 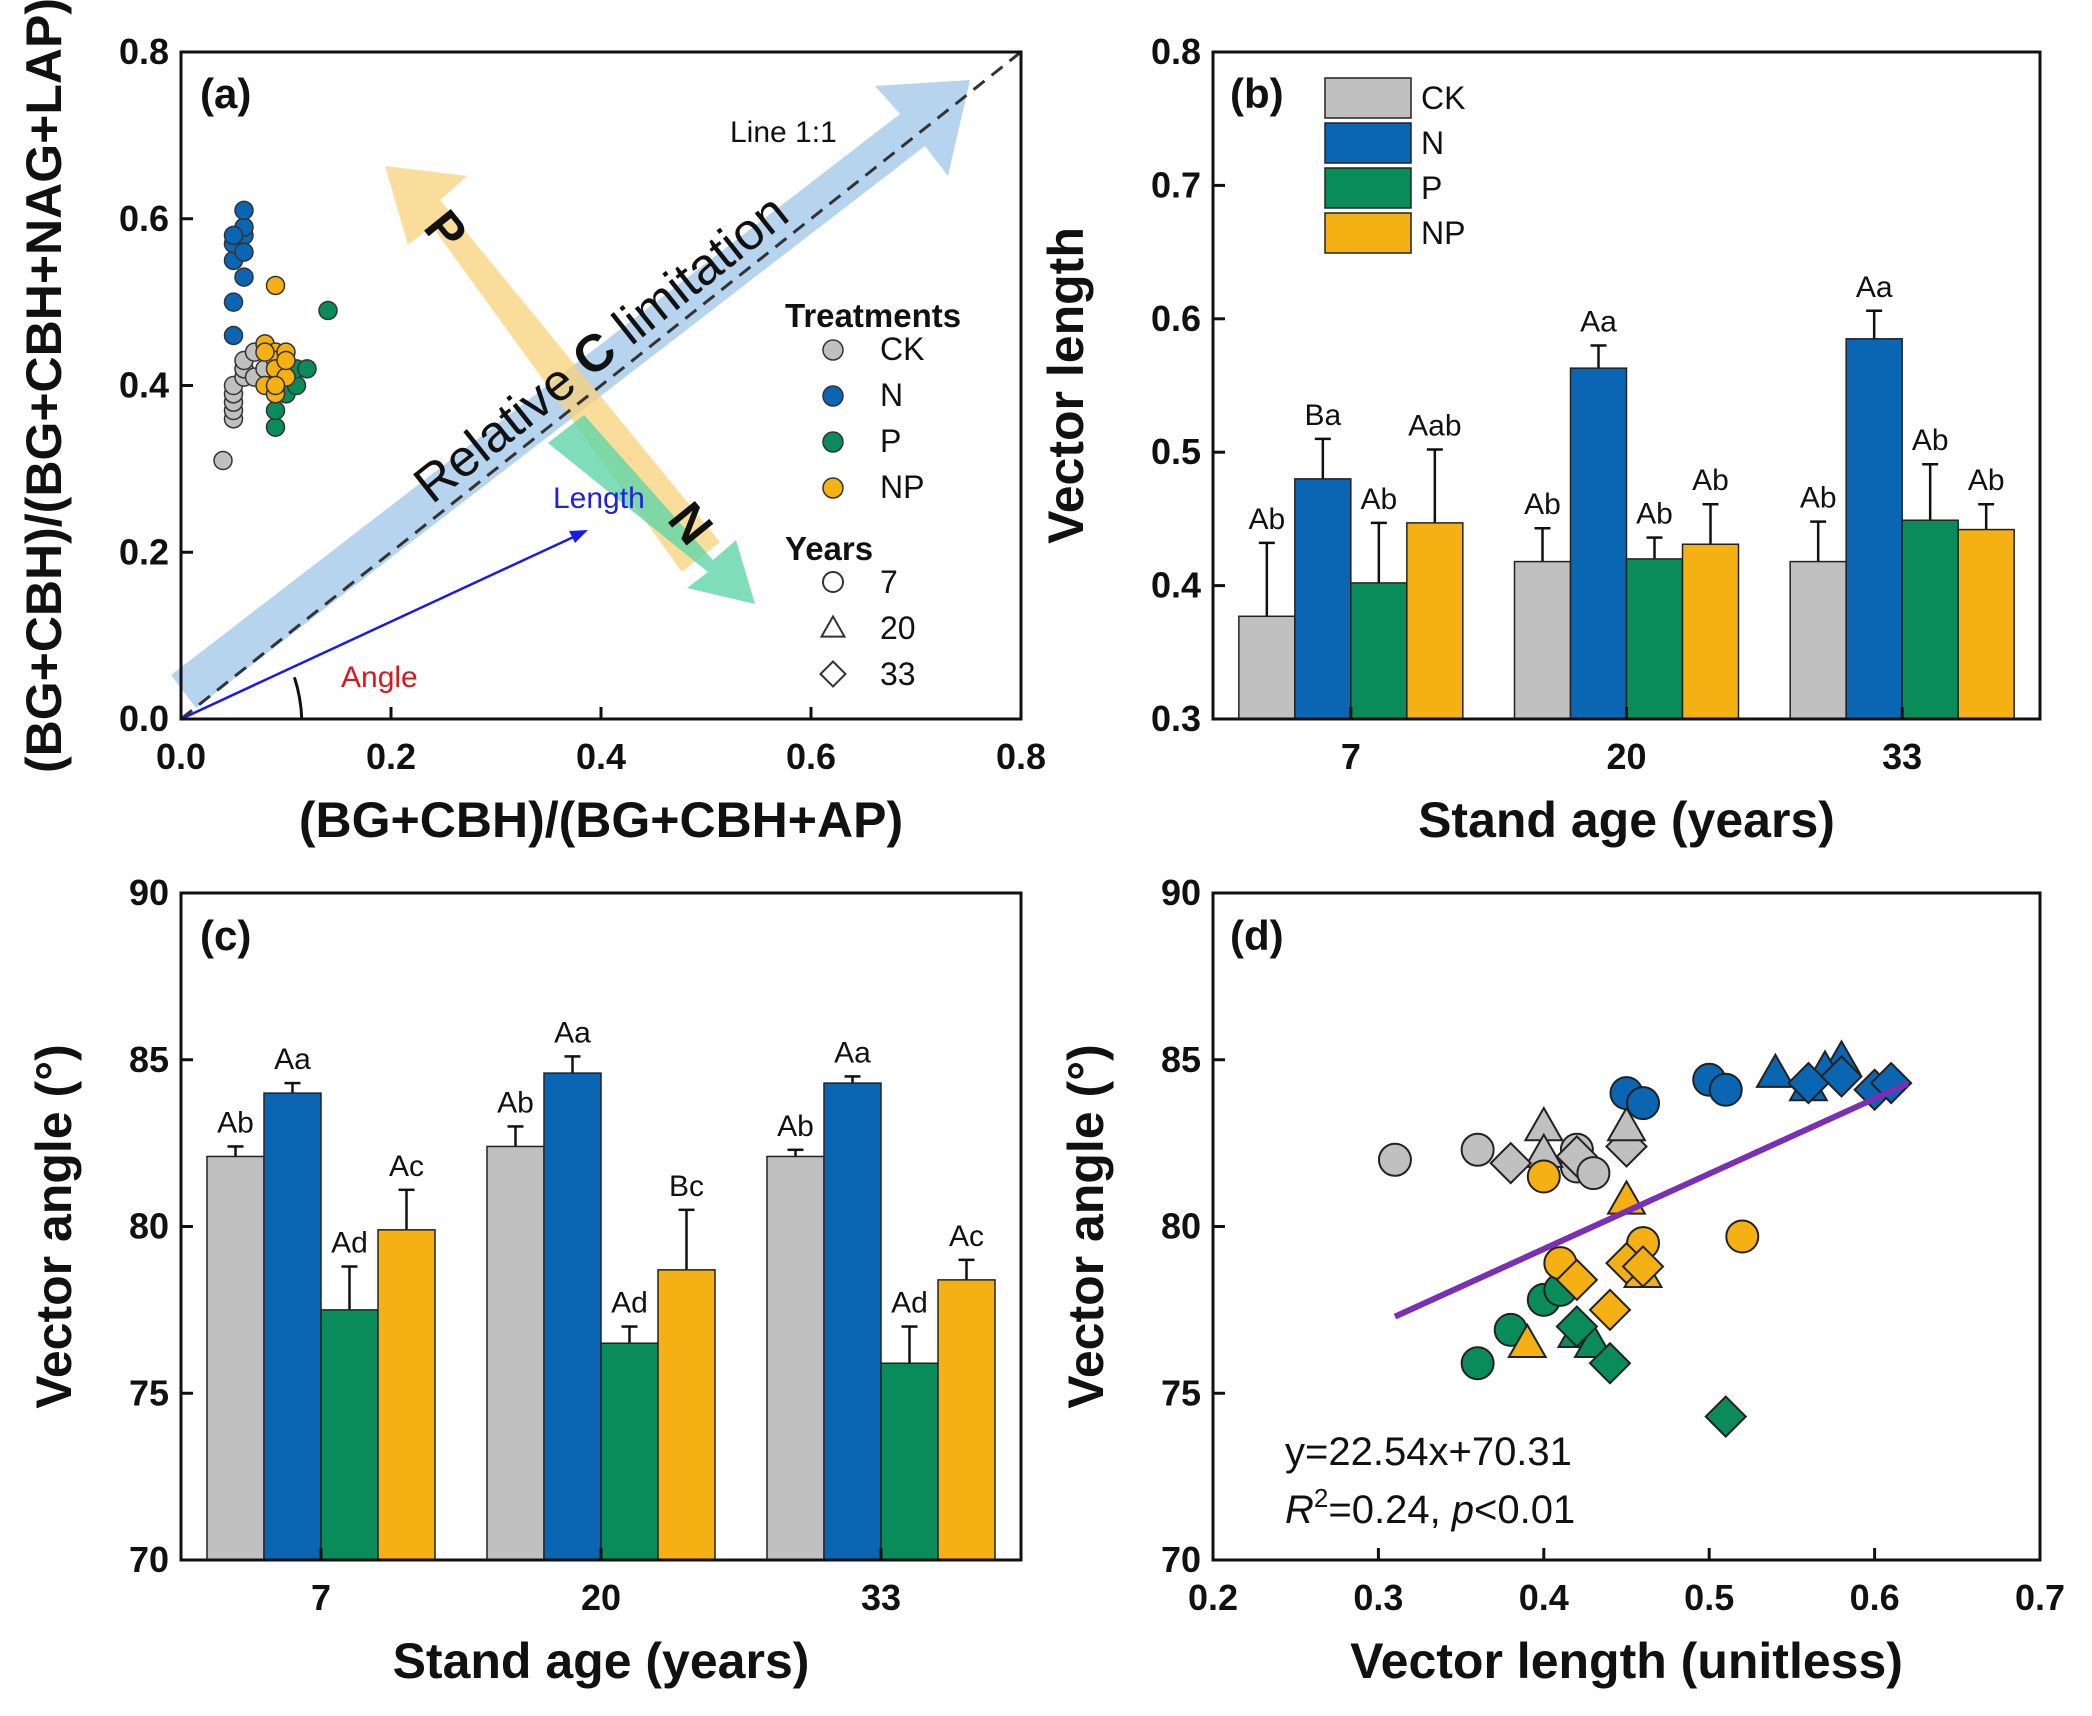 I want to click on legend-marker-p, so click(x=833, y=442).